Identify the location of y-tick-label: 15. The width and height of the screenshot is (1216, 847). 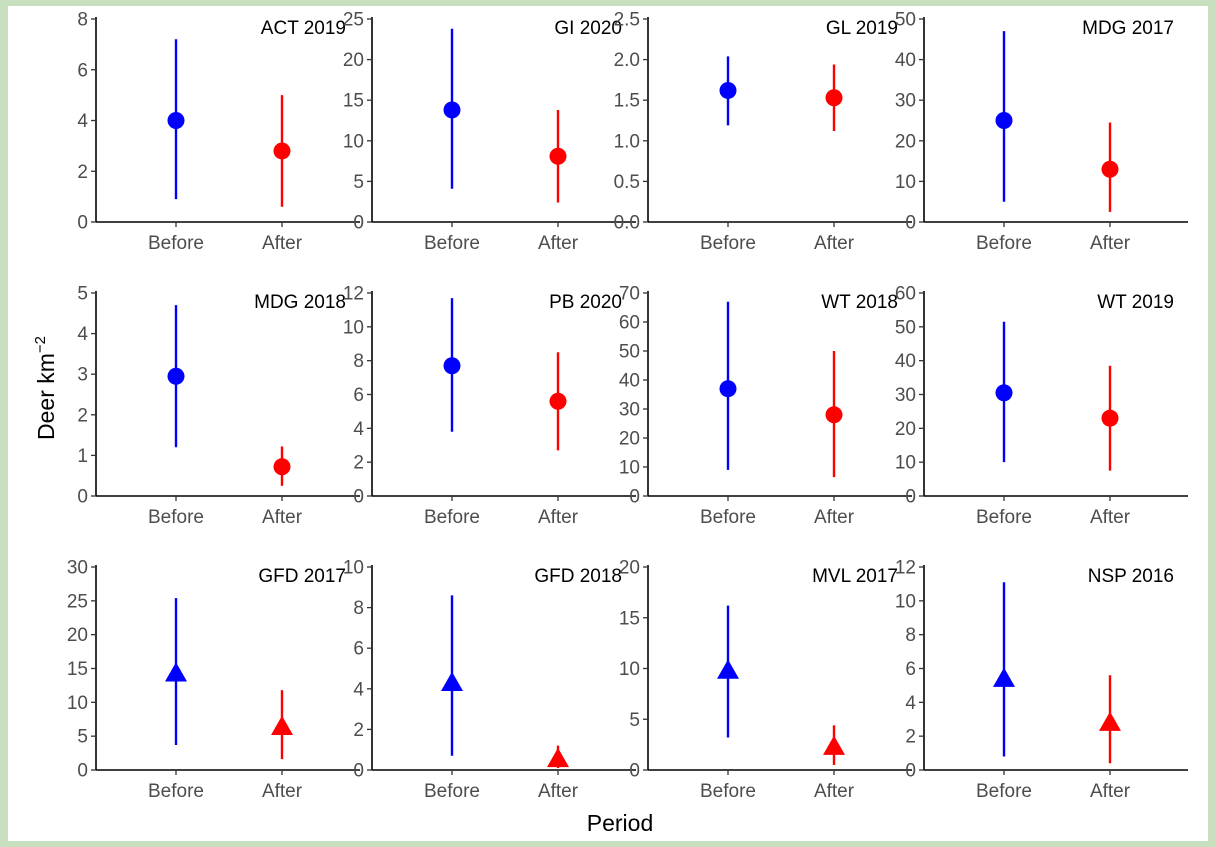
(77, 669).